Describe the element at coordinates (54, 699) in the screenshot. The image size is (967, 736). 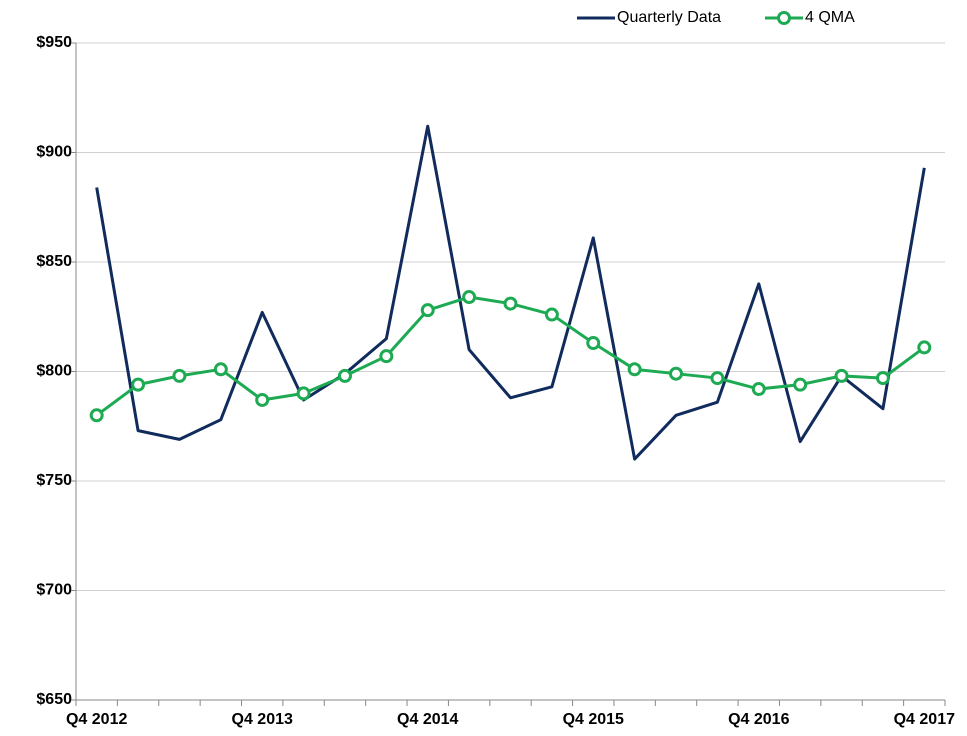
I see `y-tick-label: $650` at that location.